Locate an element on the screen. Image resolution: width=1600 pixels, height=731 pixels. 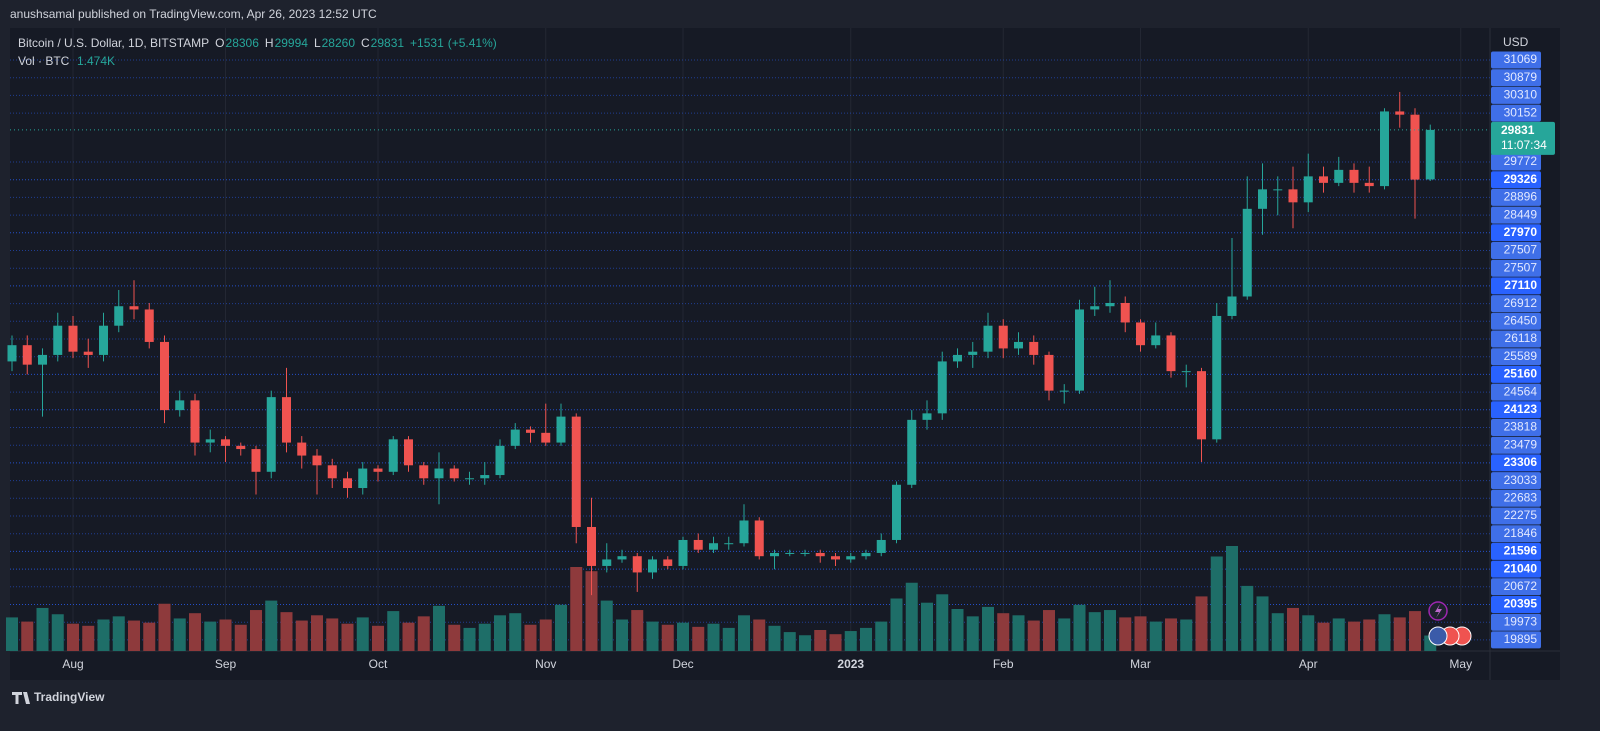
x-tick-label: Sep is located at coordinates (226, 664).